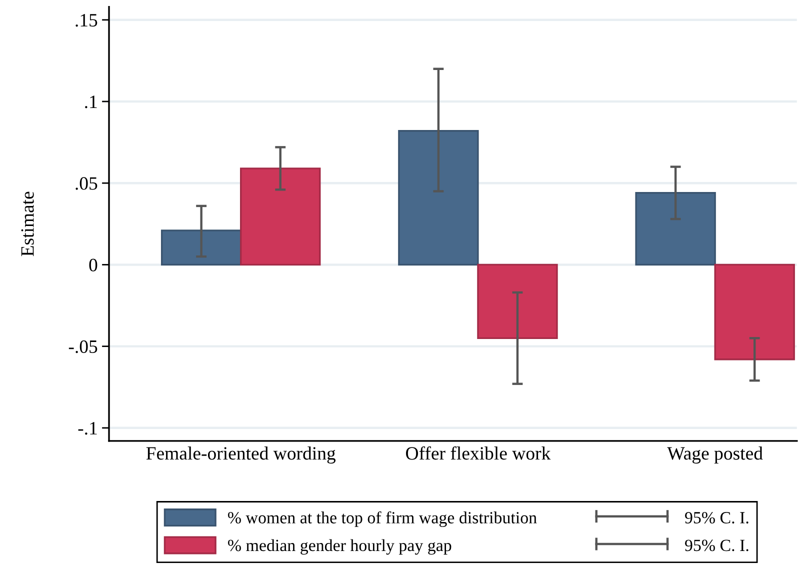 Image resolution: width=798 pixels, height=569 pixels. I want to click on y-tick-label: -.1, so click(87, 428).